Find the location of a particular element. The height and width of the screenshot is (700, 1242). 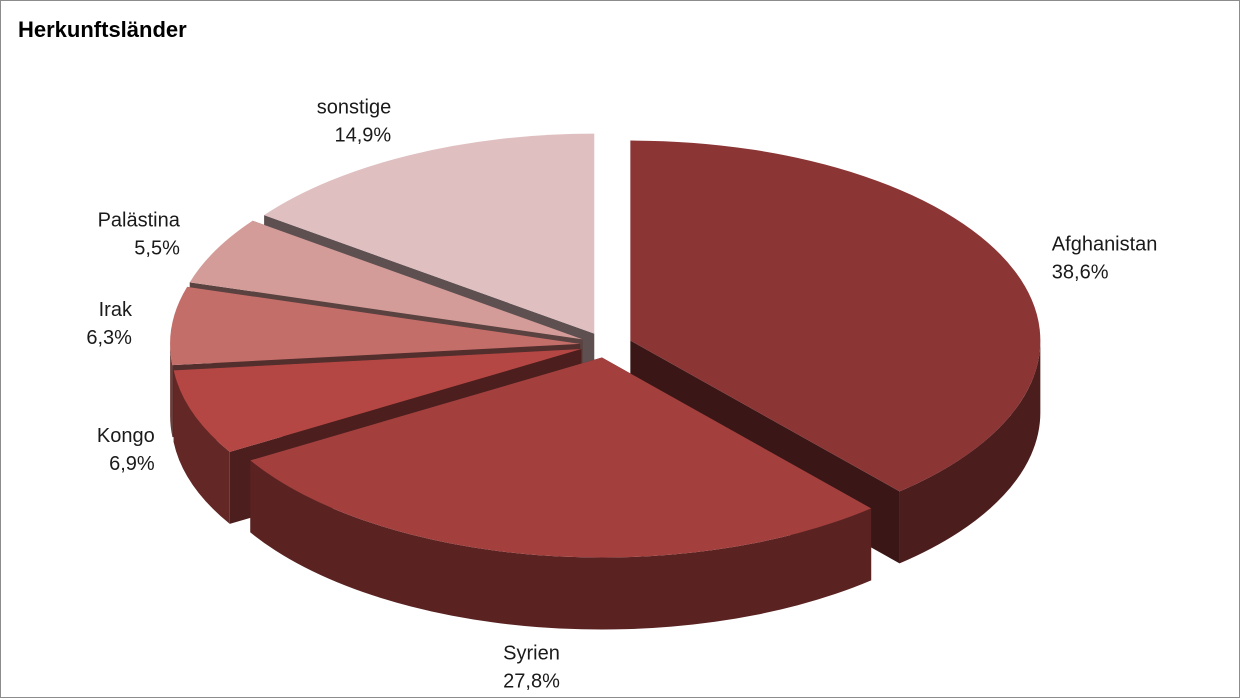

slice-label-kongo: Kongo is located at coordinates (126, 436).